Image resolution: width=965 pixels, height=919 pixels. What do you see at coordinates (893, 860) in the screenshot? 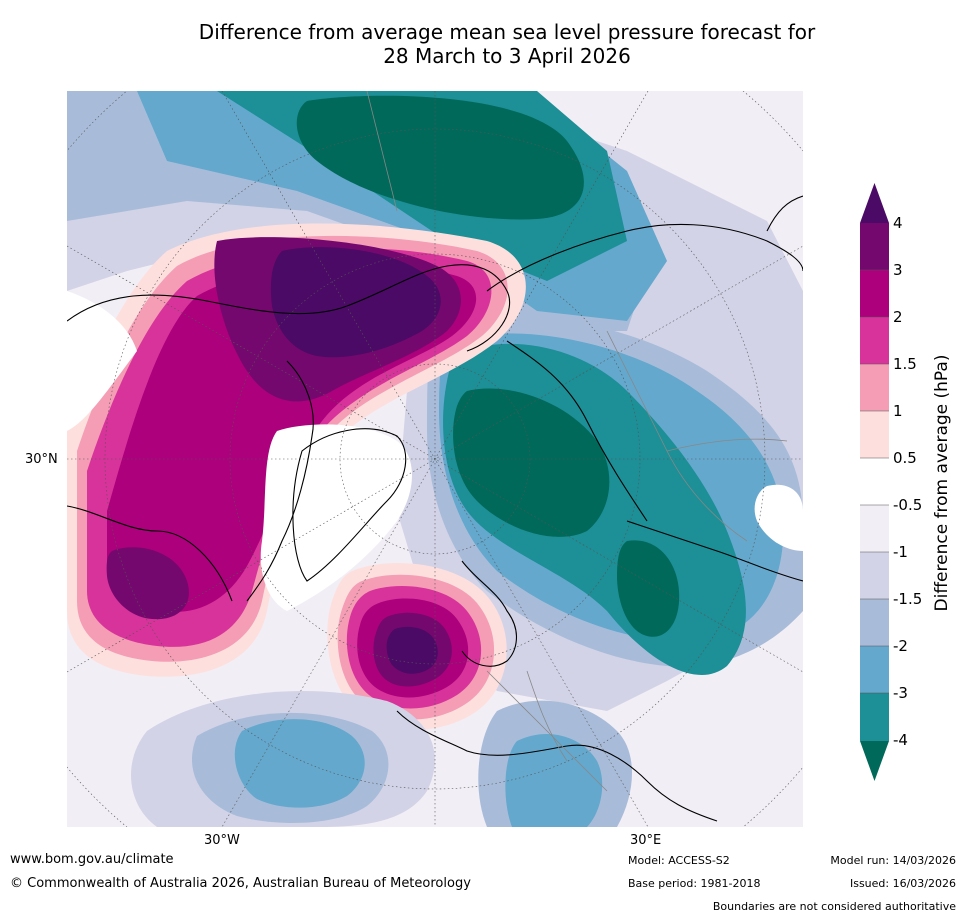
I see `footer-model-run: Model run: 14/03/2026` at bounding box center [893, 860].